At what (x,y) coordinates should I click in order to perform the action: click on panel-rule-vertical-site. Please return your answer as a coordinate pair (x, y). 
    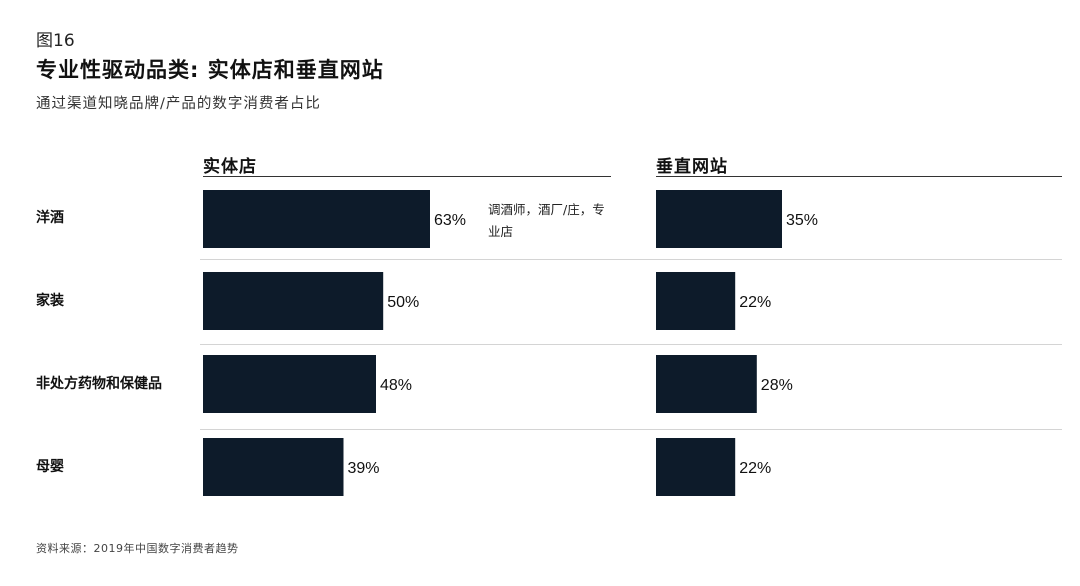
    Looking at the image, I should click on (859, 176).